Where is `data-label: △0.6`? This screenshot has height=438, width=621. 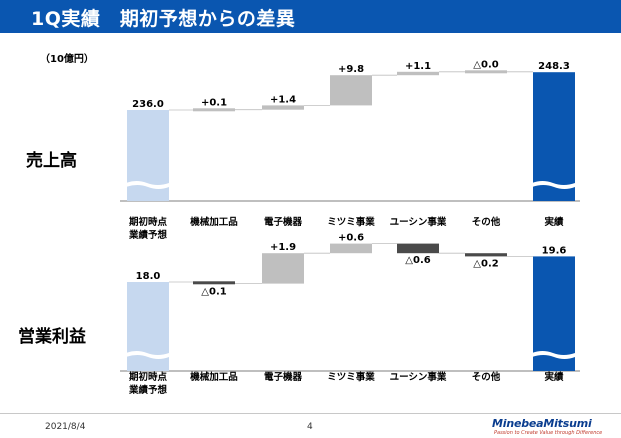
data-label: △0.6 is located at coordinates (417, 260).